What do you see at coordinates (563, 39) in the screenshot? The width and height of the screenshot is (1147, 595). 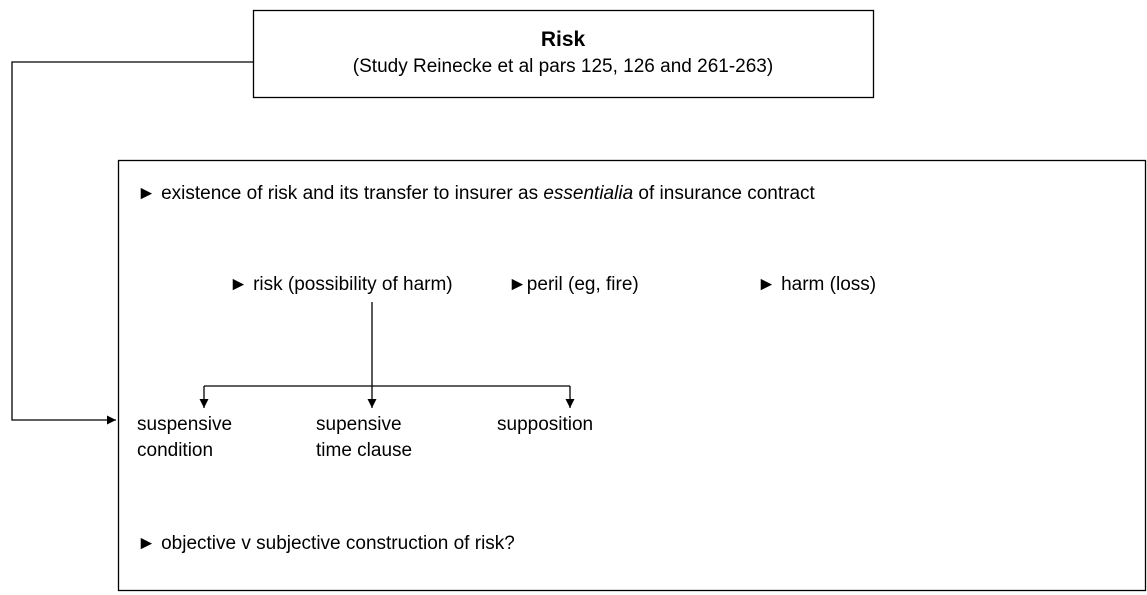 I see `title: Risk` at bounding box center [563, 39].